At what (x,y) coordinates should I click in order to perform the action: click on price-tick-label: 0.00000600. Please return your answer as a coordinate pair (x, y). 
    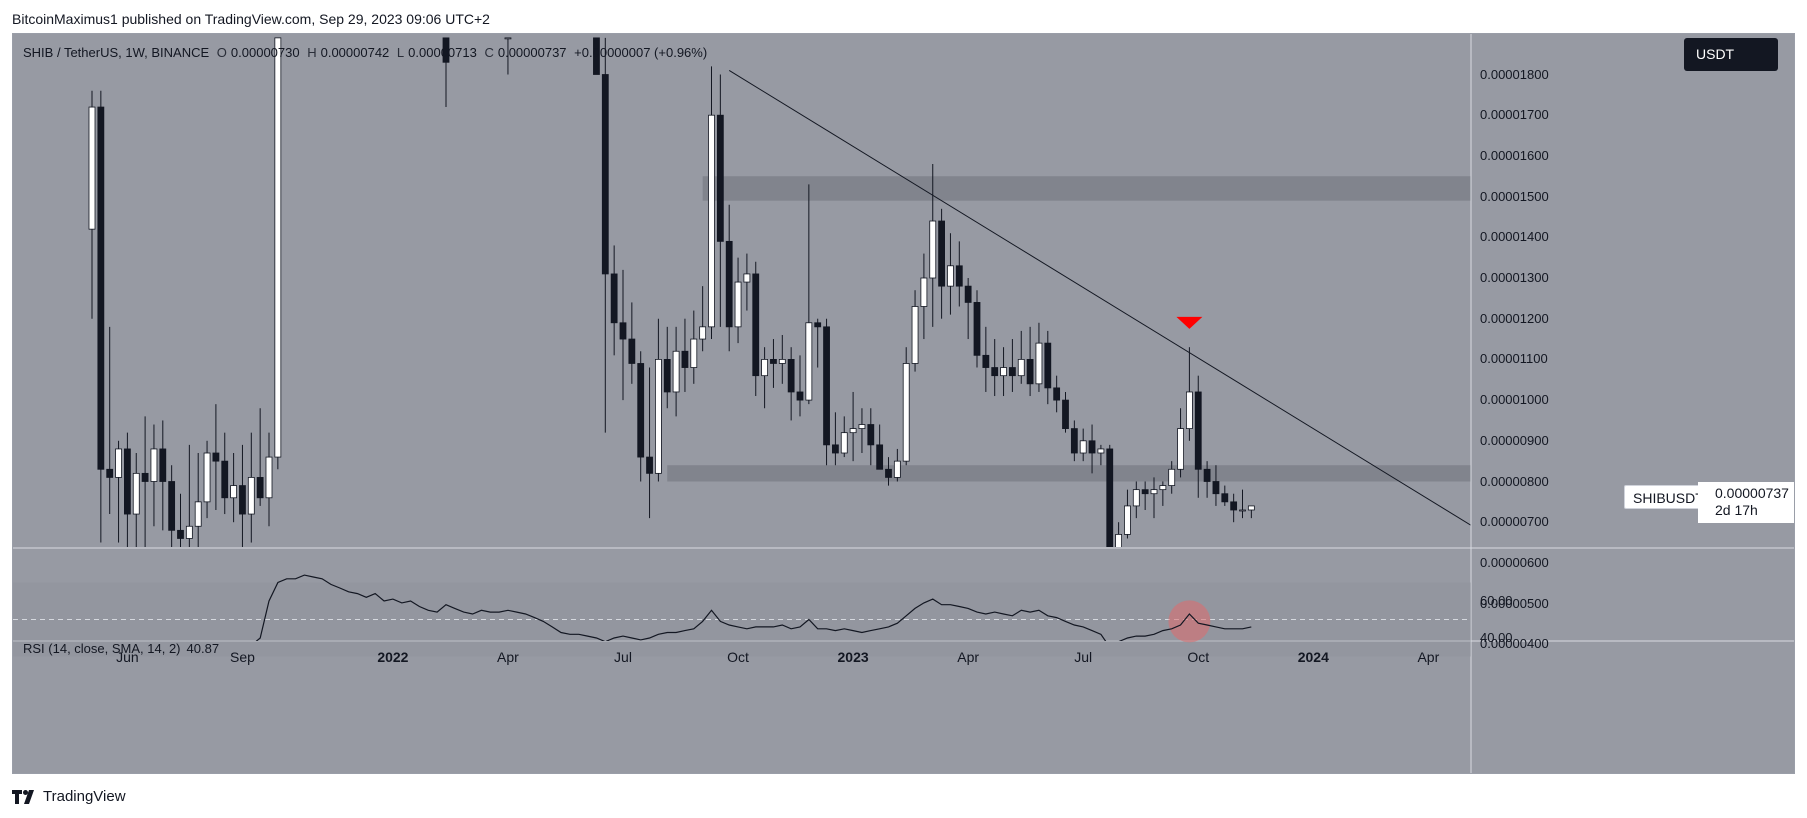
    Looking at the image, I should click on (1514, 562).